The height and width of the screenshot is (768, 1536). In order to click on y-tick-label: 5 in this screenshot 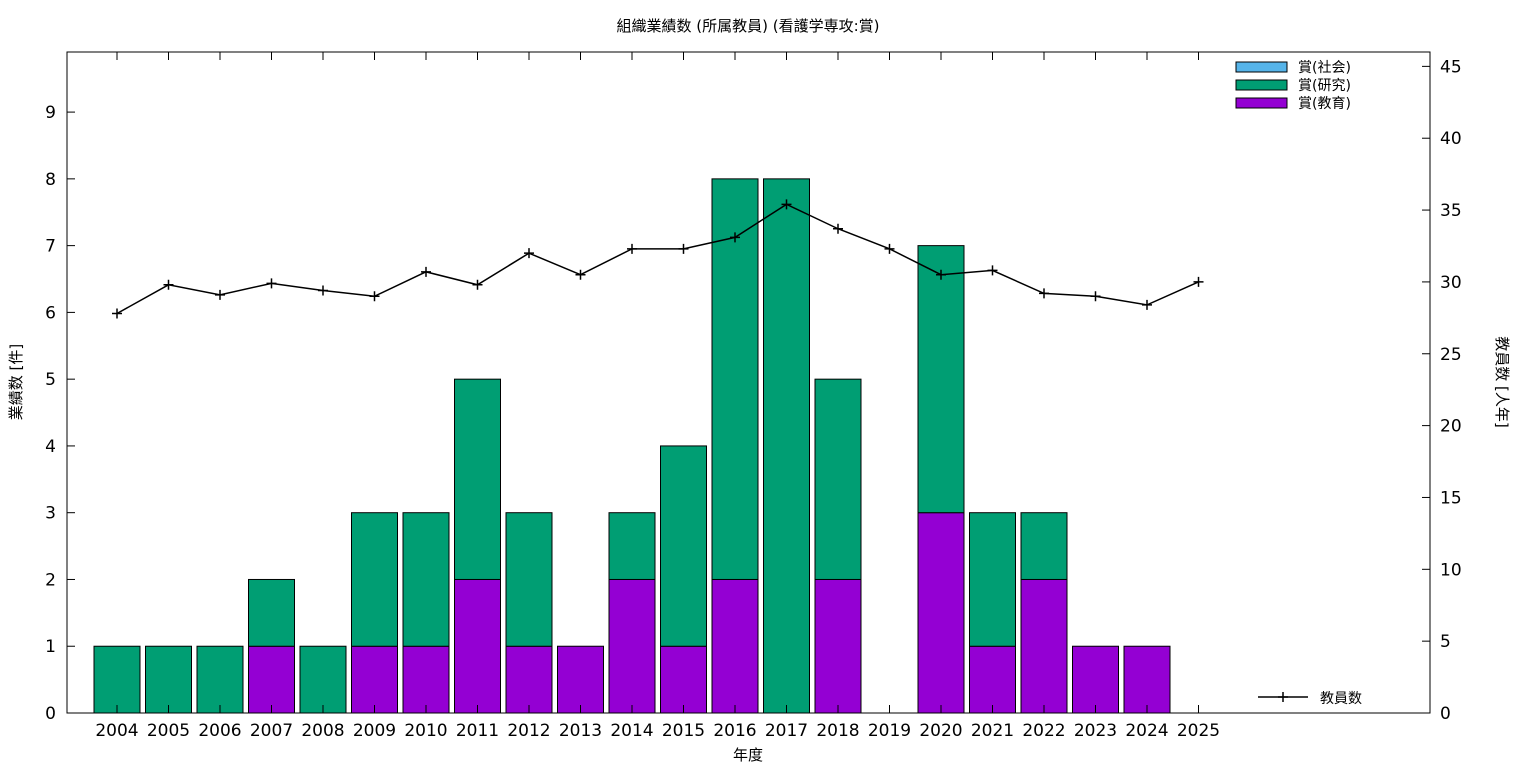, I will do `click(50, 380)`.